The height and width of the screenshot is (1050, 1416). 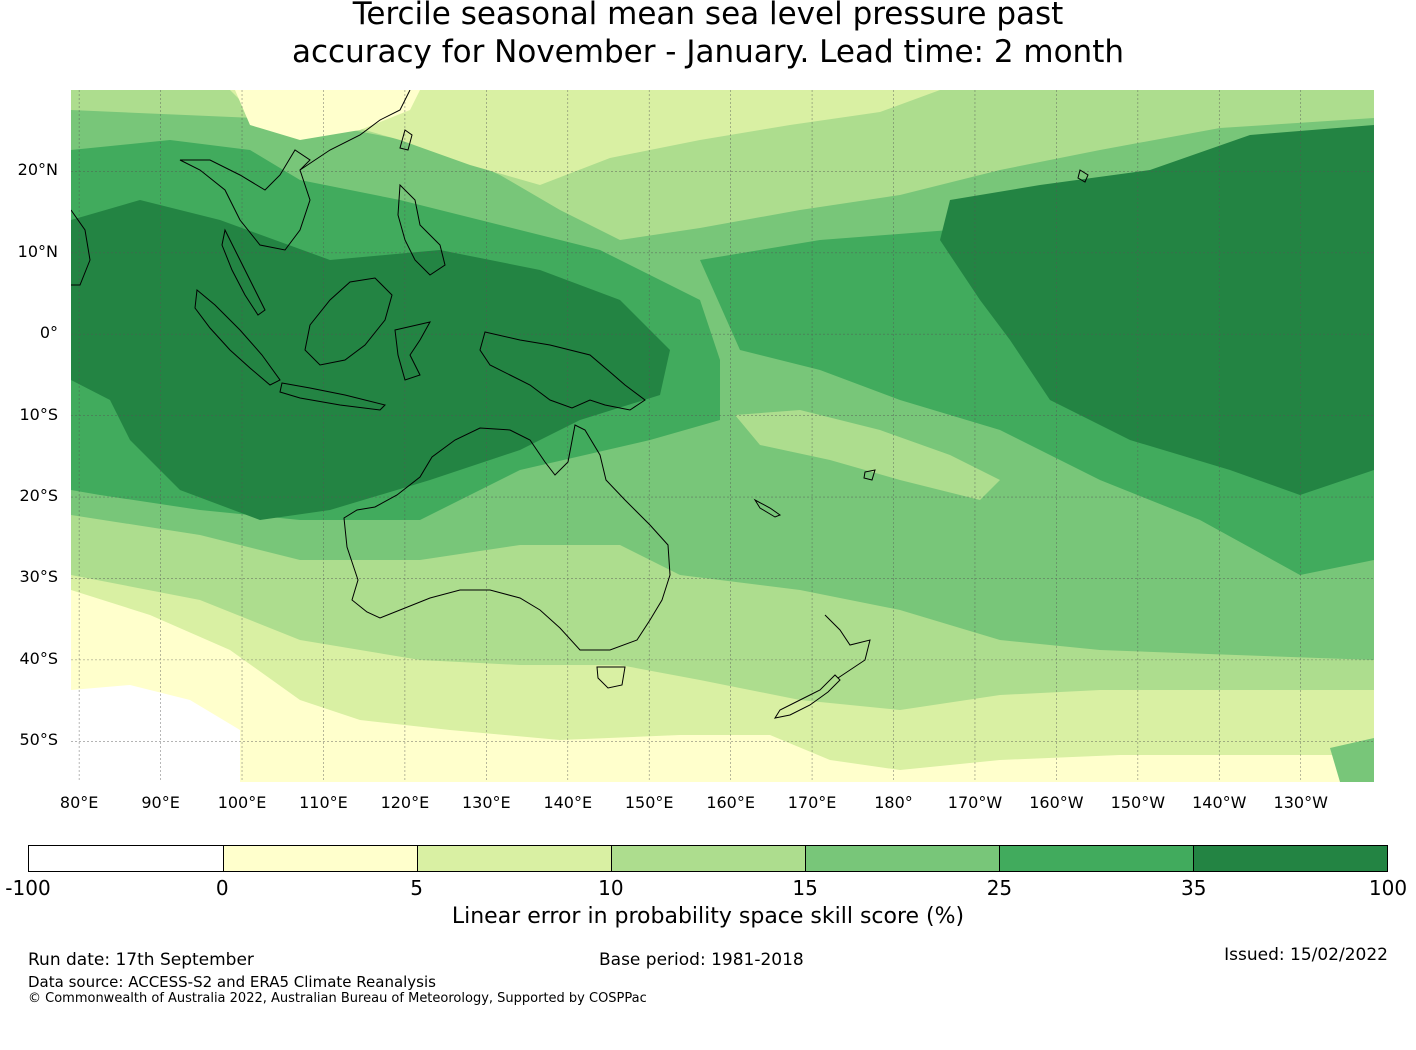 I want to click on fiji-coast, so click(x=869, y=475).